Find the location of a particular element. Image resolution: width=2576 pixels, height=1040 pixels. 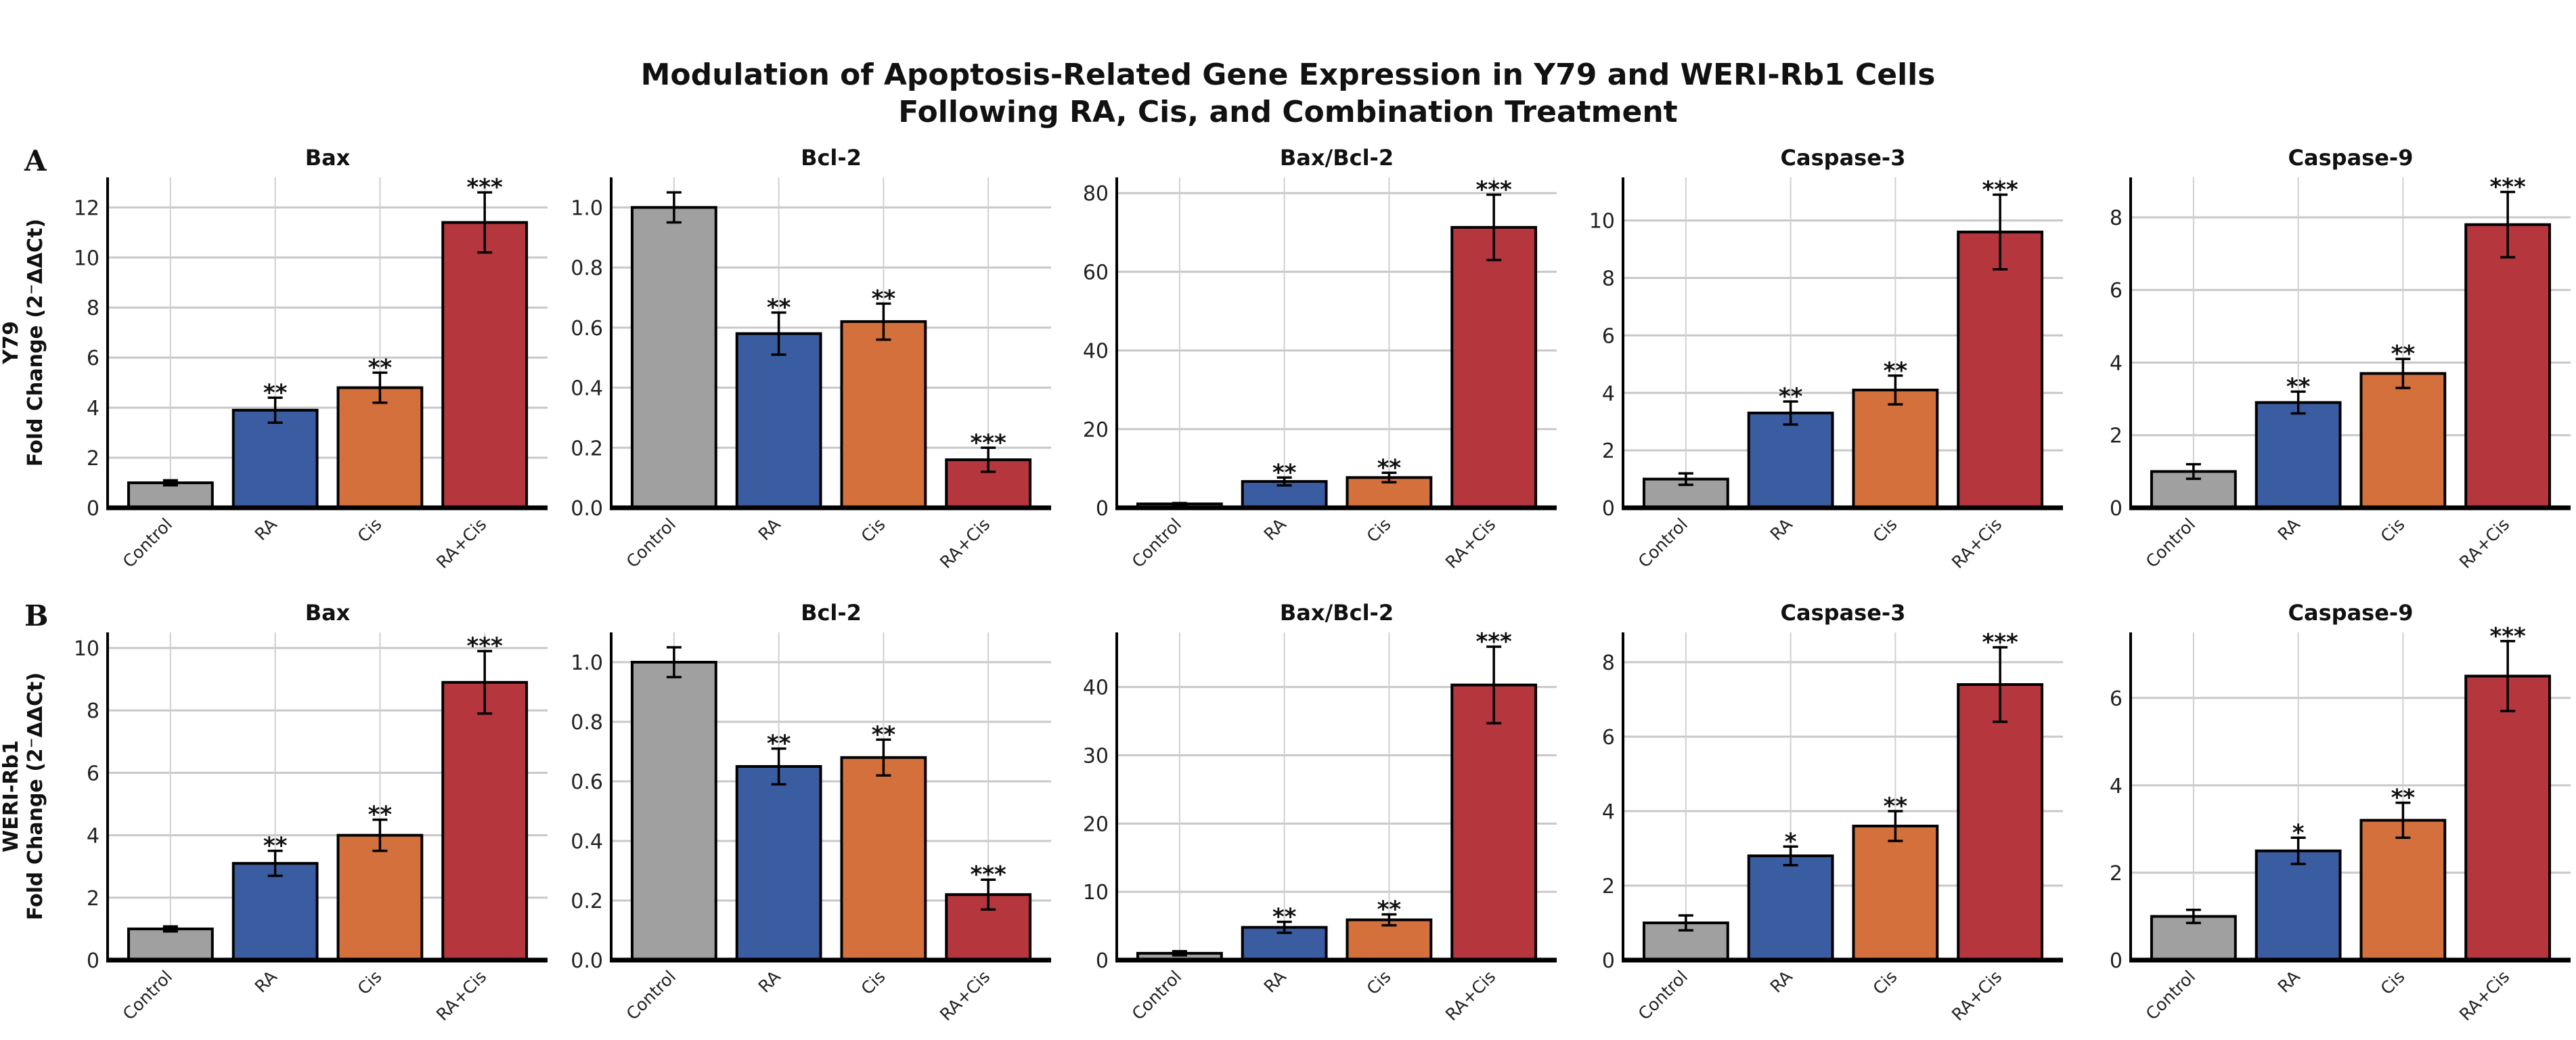

y-tick-label: 1.0 is located at coordinates (587, 208).